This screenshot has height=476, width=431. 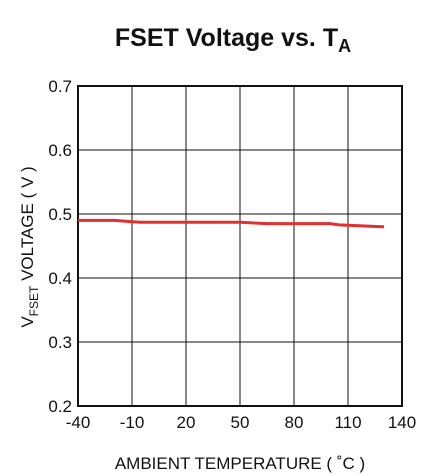 What do you see at coordinates (132, 422) in the screenshot?
I see `x-tick-label: -10` at bounding box center [132, 422].